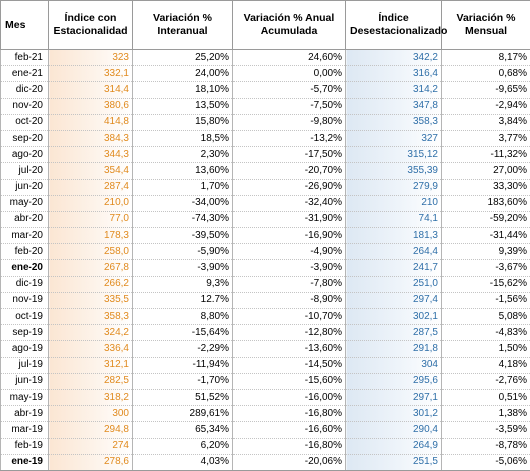  I want to click on cell-indice-desestacionalizado: 347,8, so click(394, 106).